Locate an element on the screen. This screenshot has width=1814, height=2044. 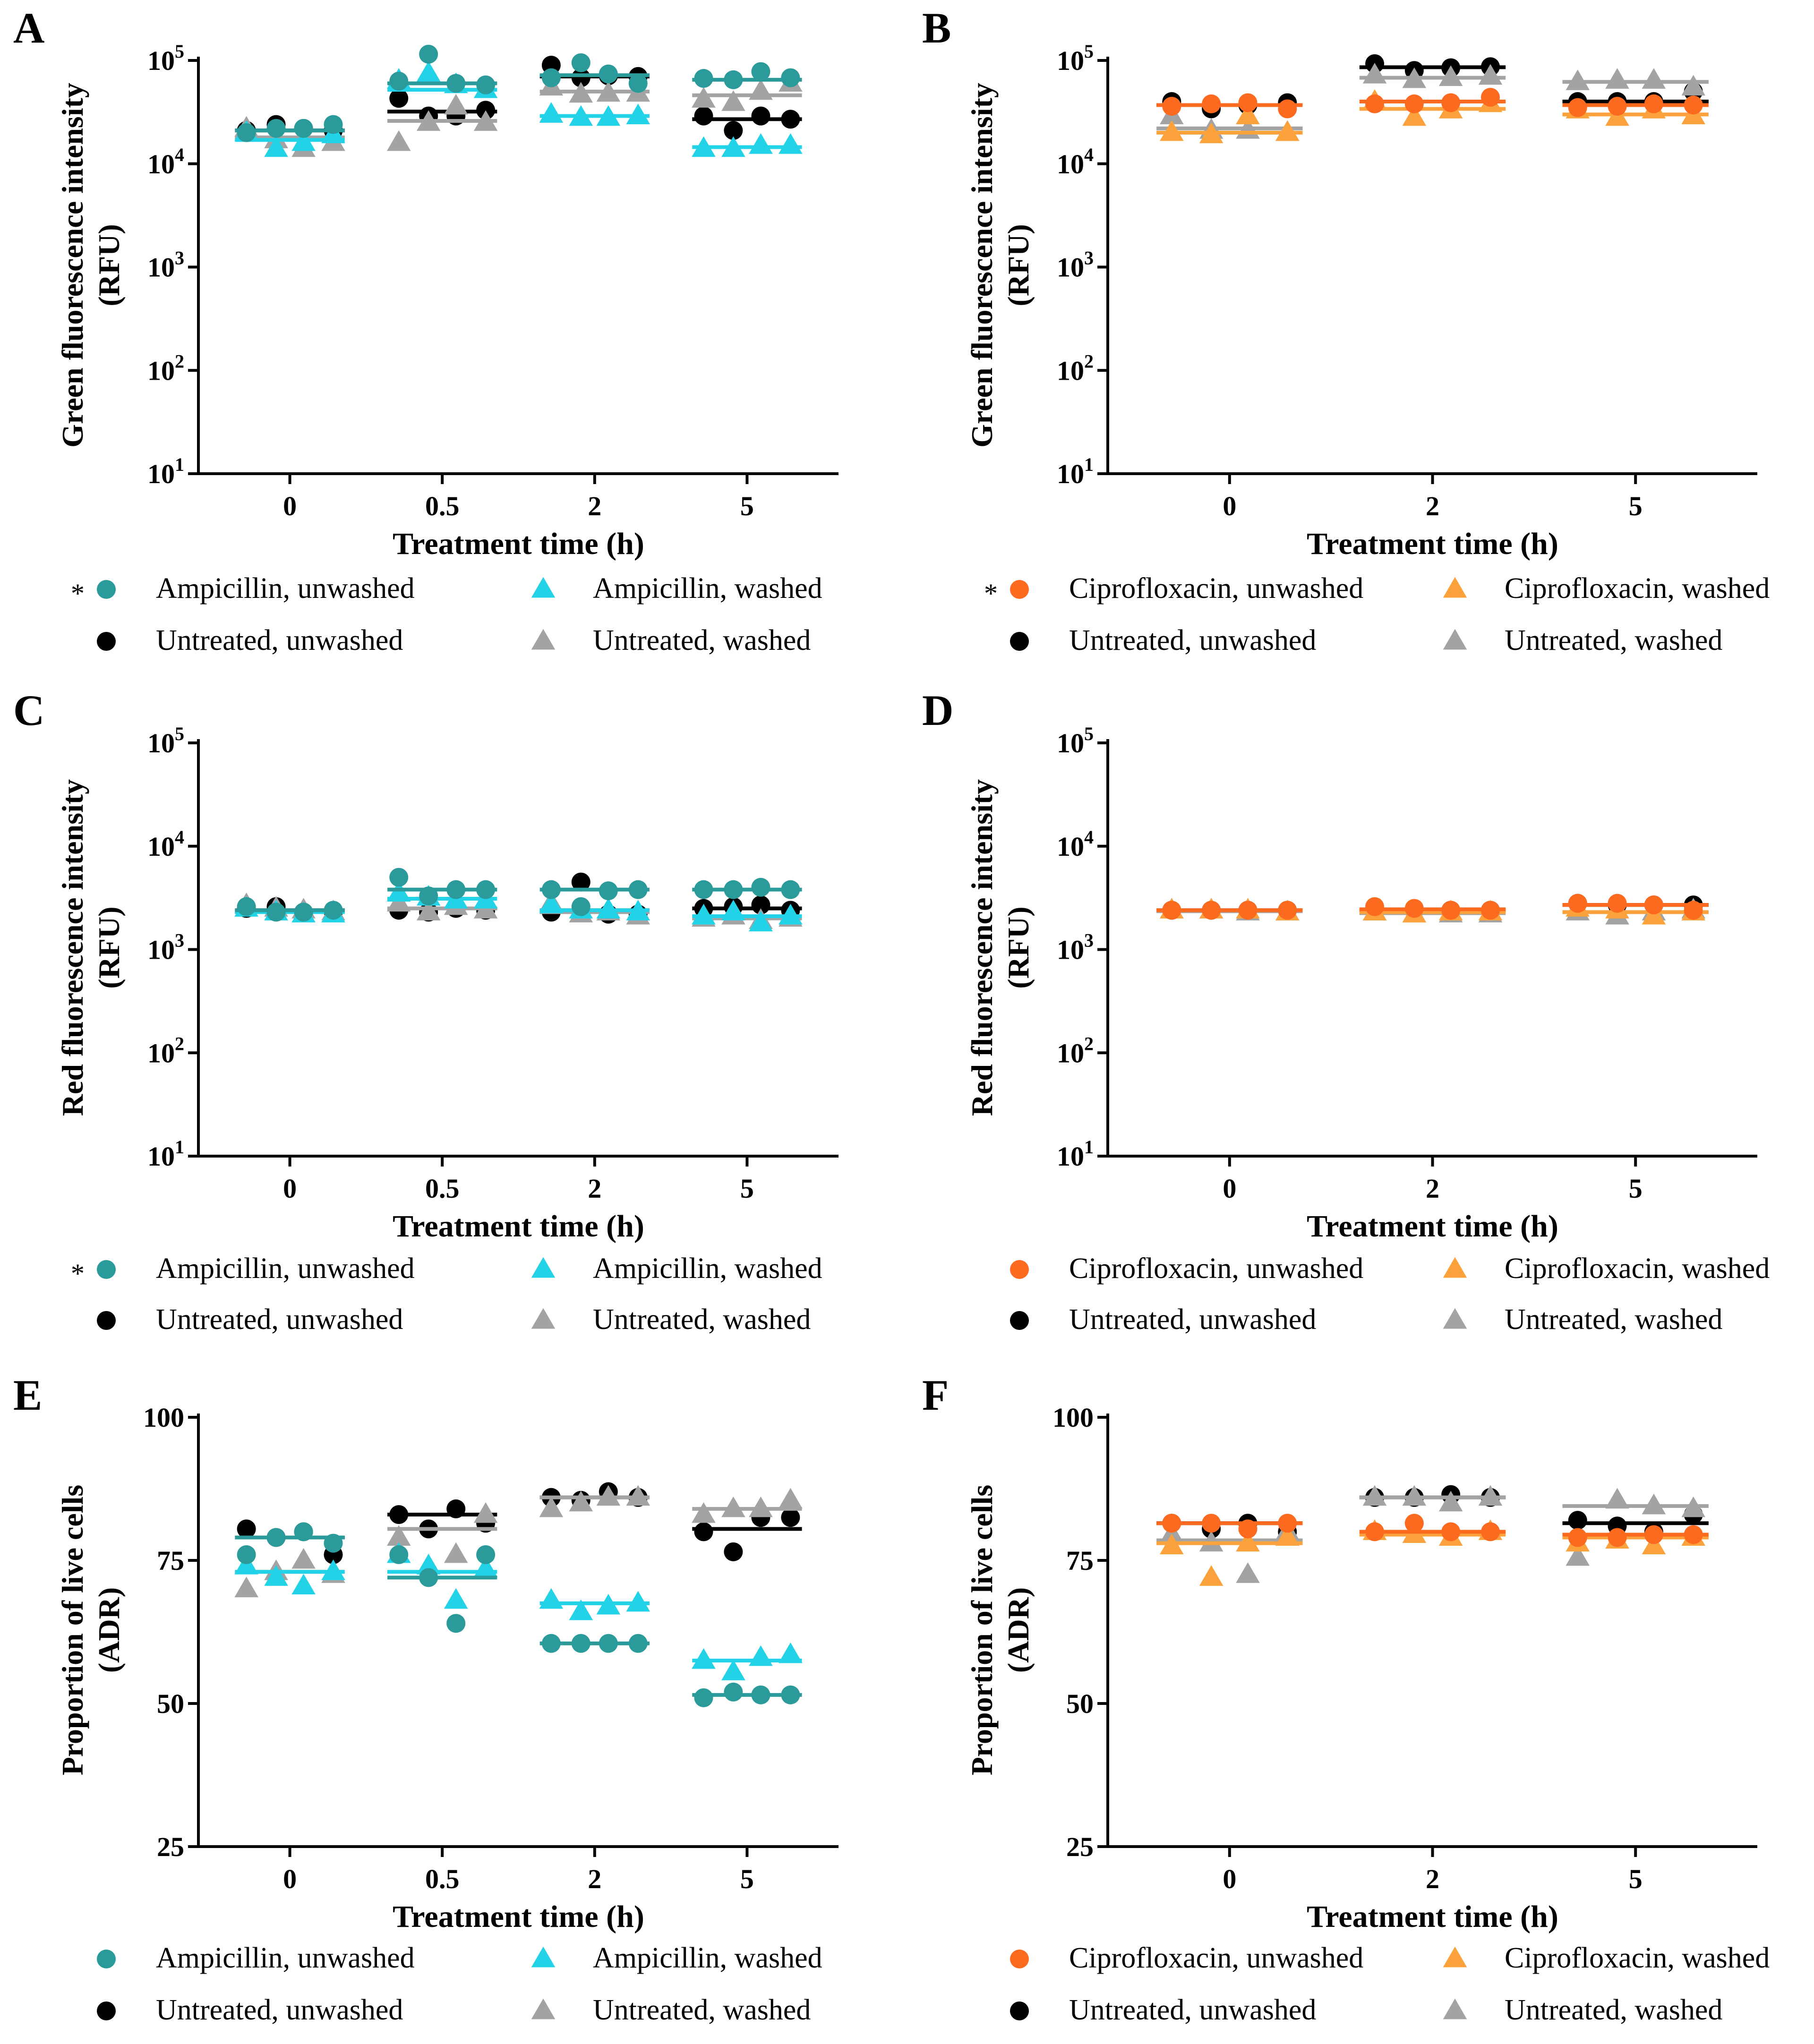
y-tick-label: 75 is located at coordinates (171, 1560).